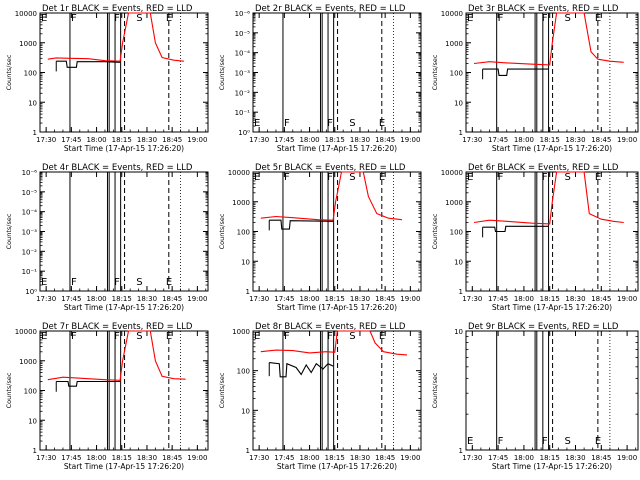 Image resolution: width=640 pixels, height=480 pixels. I want to click on panel-title: Det 5r BLACK = Events, RED = LLD, so click(330, 168).